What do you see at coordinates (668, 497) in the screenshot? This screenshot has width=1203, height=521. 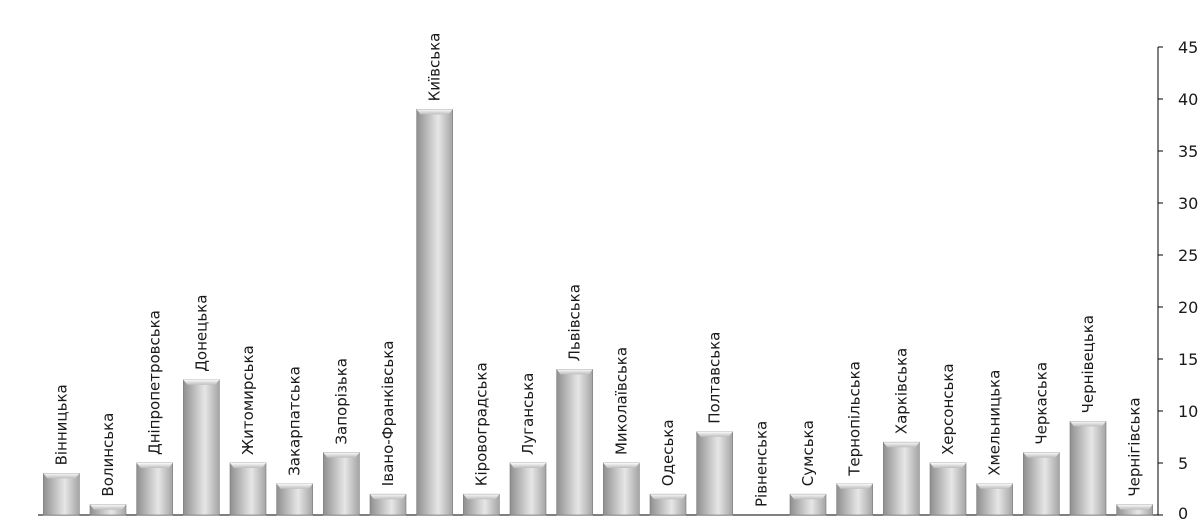 I see `bar-14-cap` at bounding box center [668, 497].